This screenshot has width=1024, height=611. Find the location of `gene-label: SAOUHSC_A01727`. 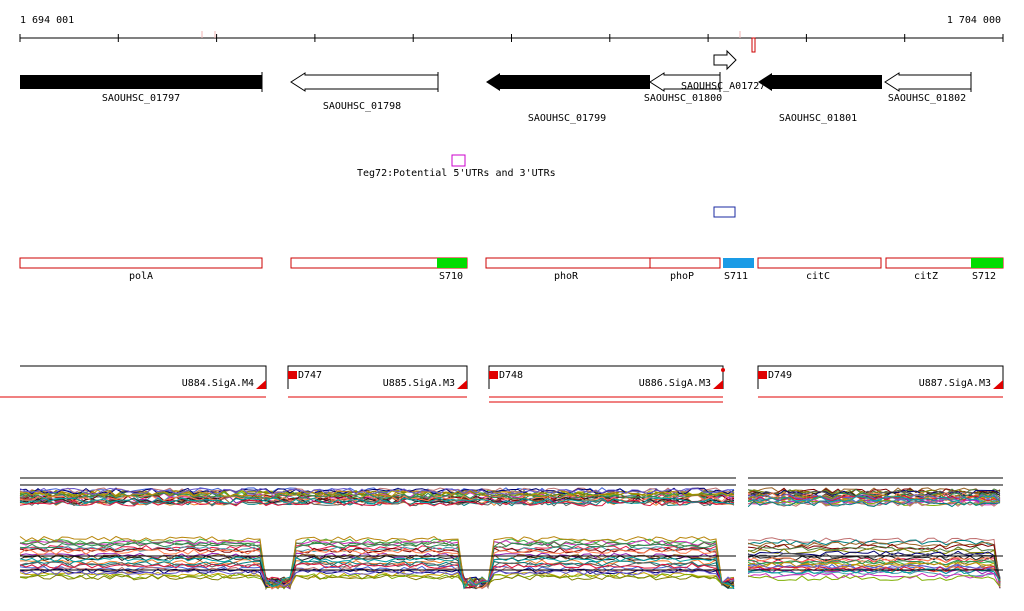

gene-label: SAOUHSC_A01727 is located at coordinates (723, 86).